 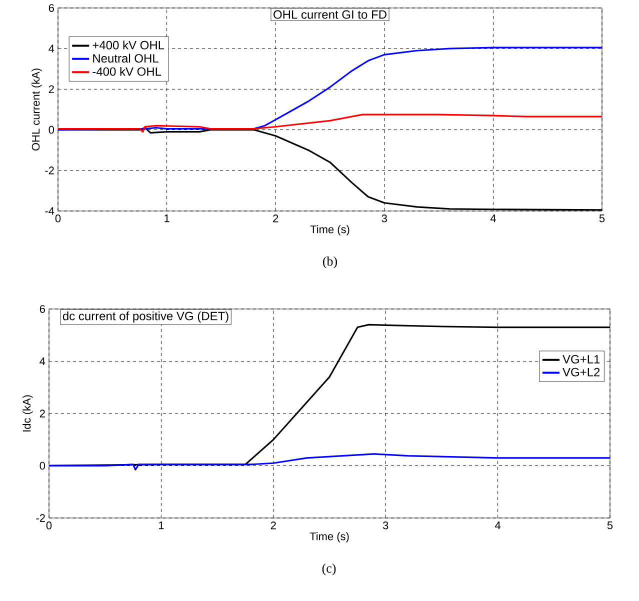 I want to click on legend-label: -400 kV OHL, so click(x=127, y=71).